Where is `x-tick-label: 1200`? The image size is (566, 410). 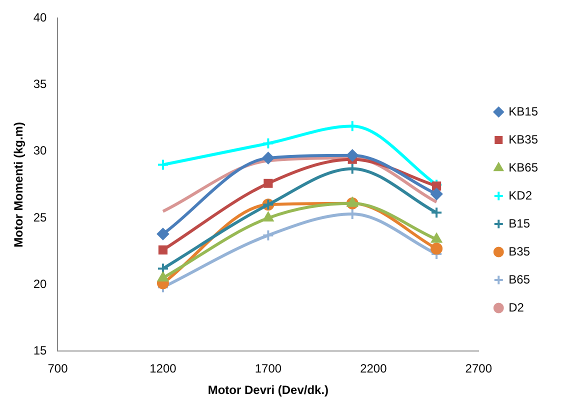
x-tick-label: 1200 is located at coordinates (163, 369).